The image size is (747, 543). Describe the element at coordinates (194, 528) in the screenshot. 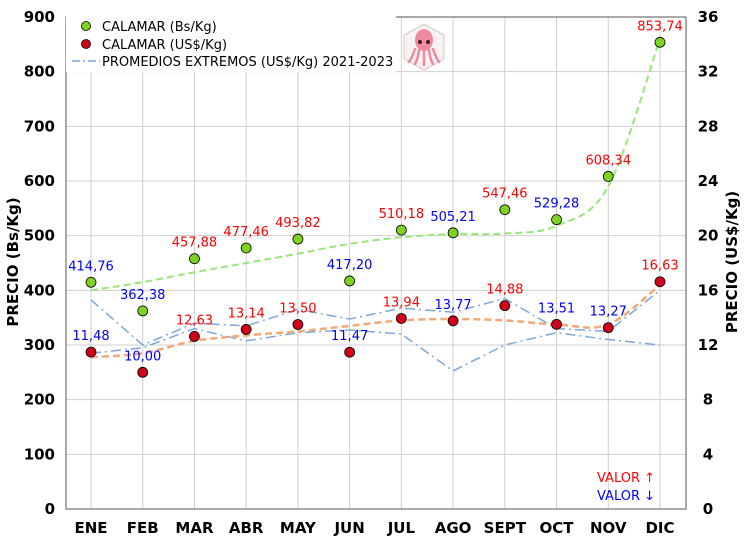

I see `x-tick-label: MAR` at that location.